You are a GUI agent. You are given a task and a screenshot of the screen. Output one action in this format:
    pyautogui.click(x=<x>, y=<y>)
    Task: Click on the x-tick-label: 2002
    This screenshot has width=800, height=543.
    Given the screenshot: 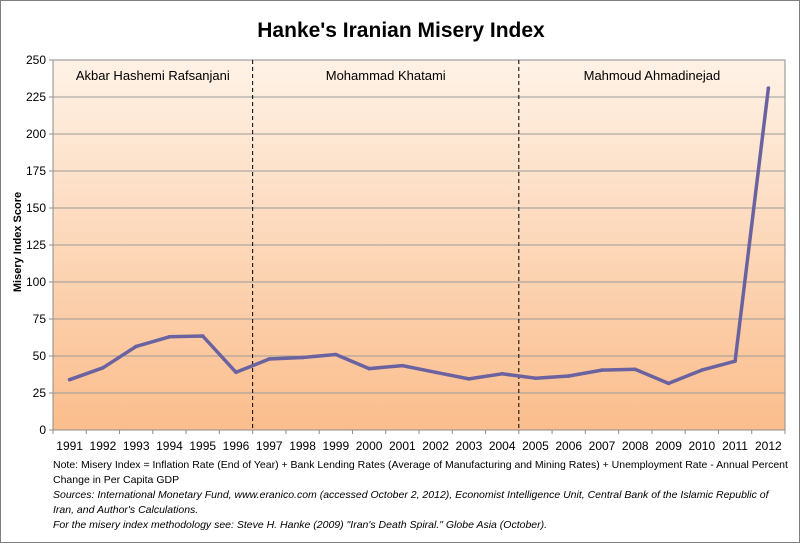 What is the action you would take?
    pyautogui.click(x=435, y=446)
    